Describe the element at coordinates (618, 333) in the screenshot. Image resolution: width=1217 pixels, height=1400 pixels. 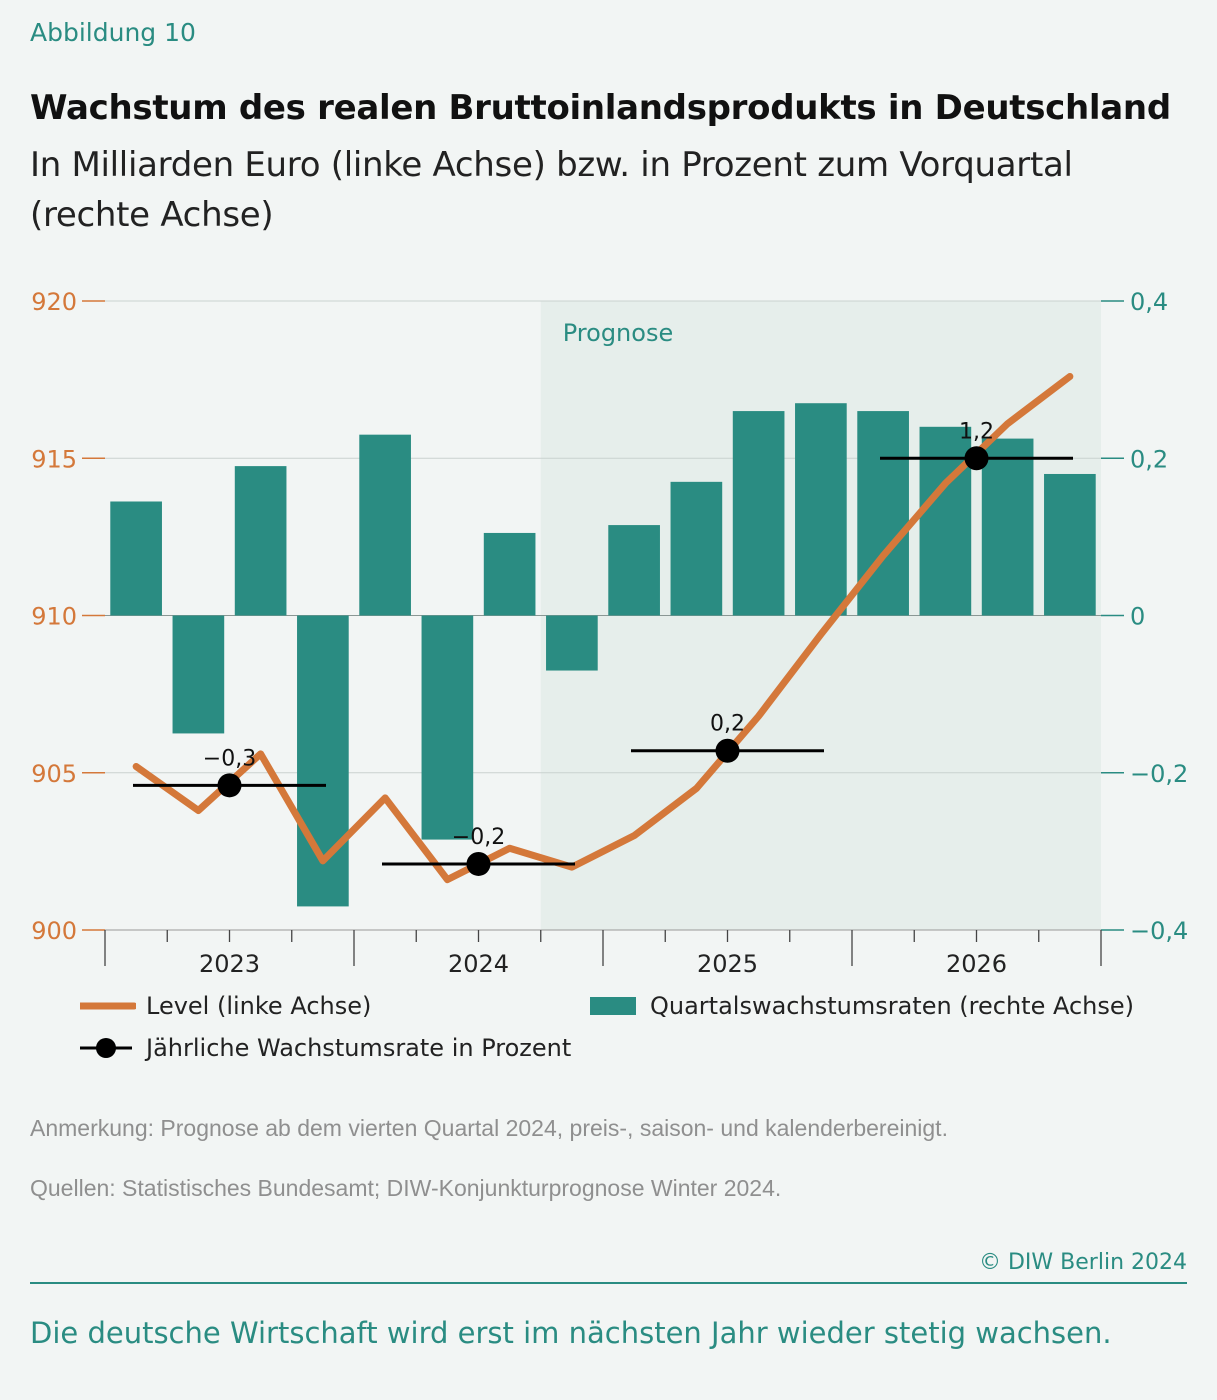
I see `forecast-label: Prognose` at that location.